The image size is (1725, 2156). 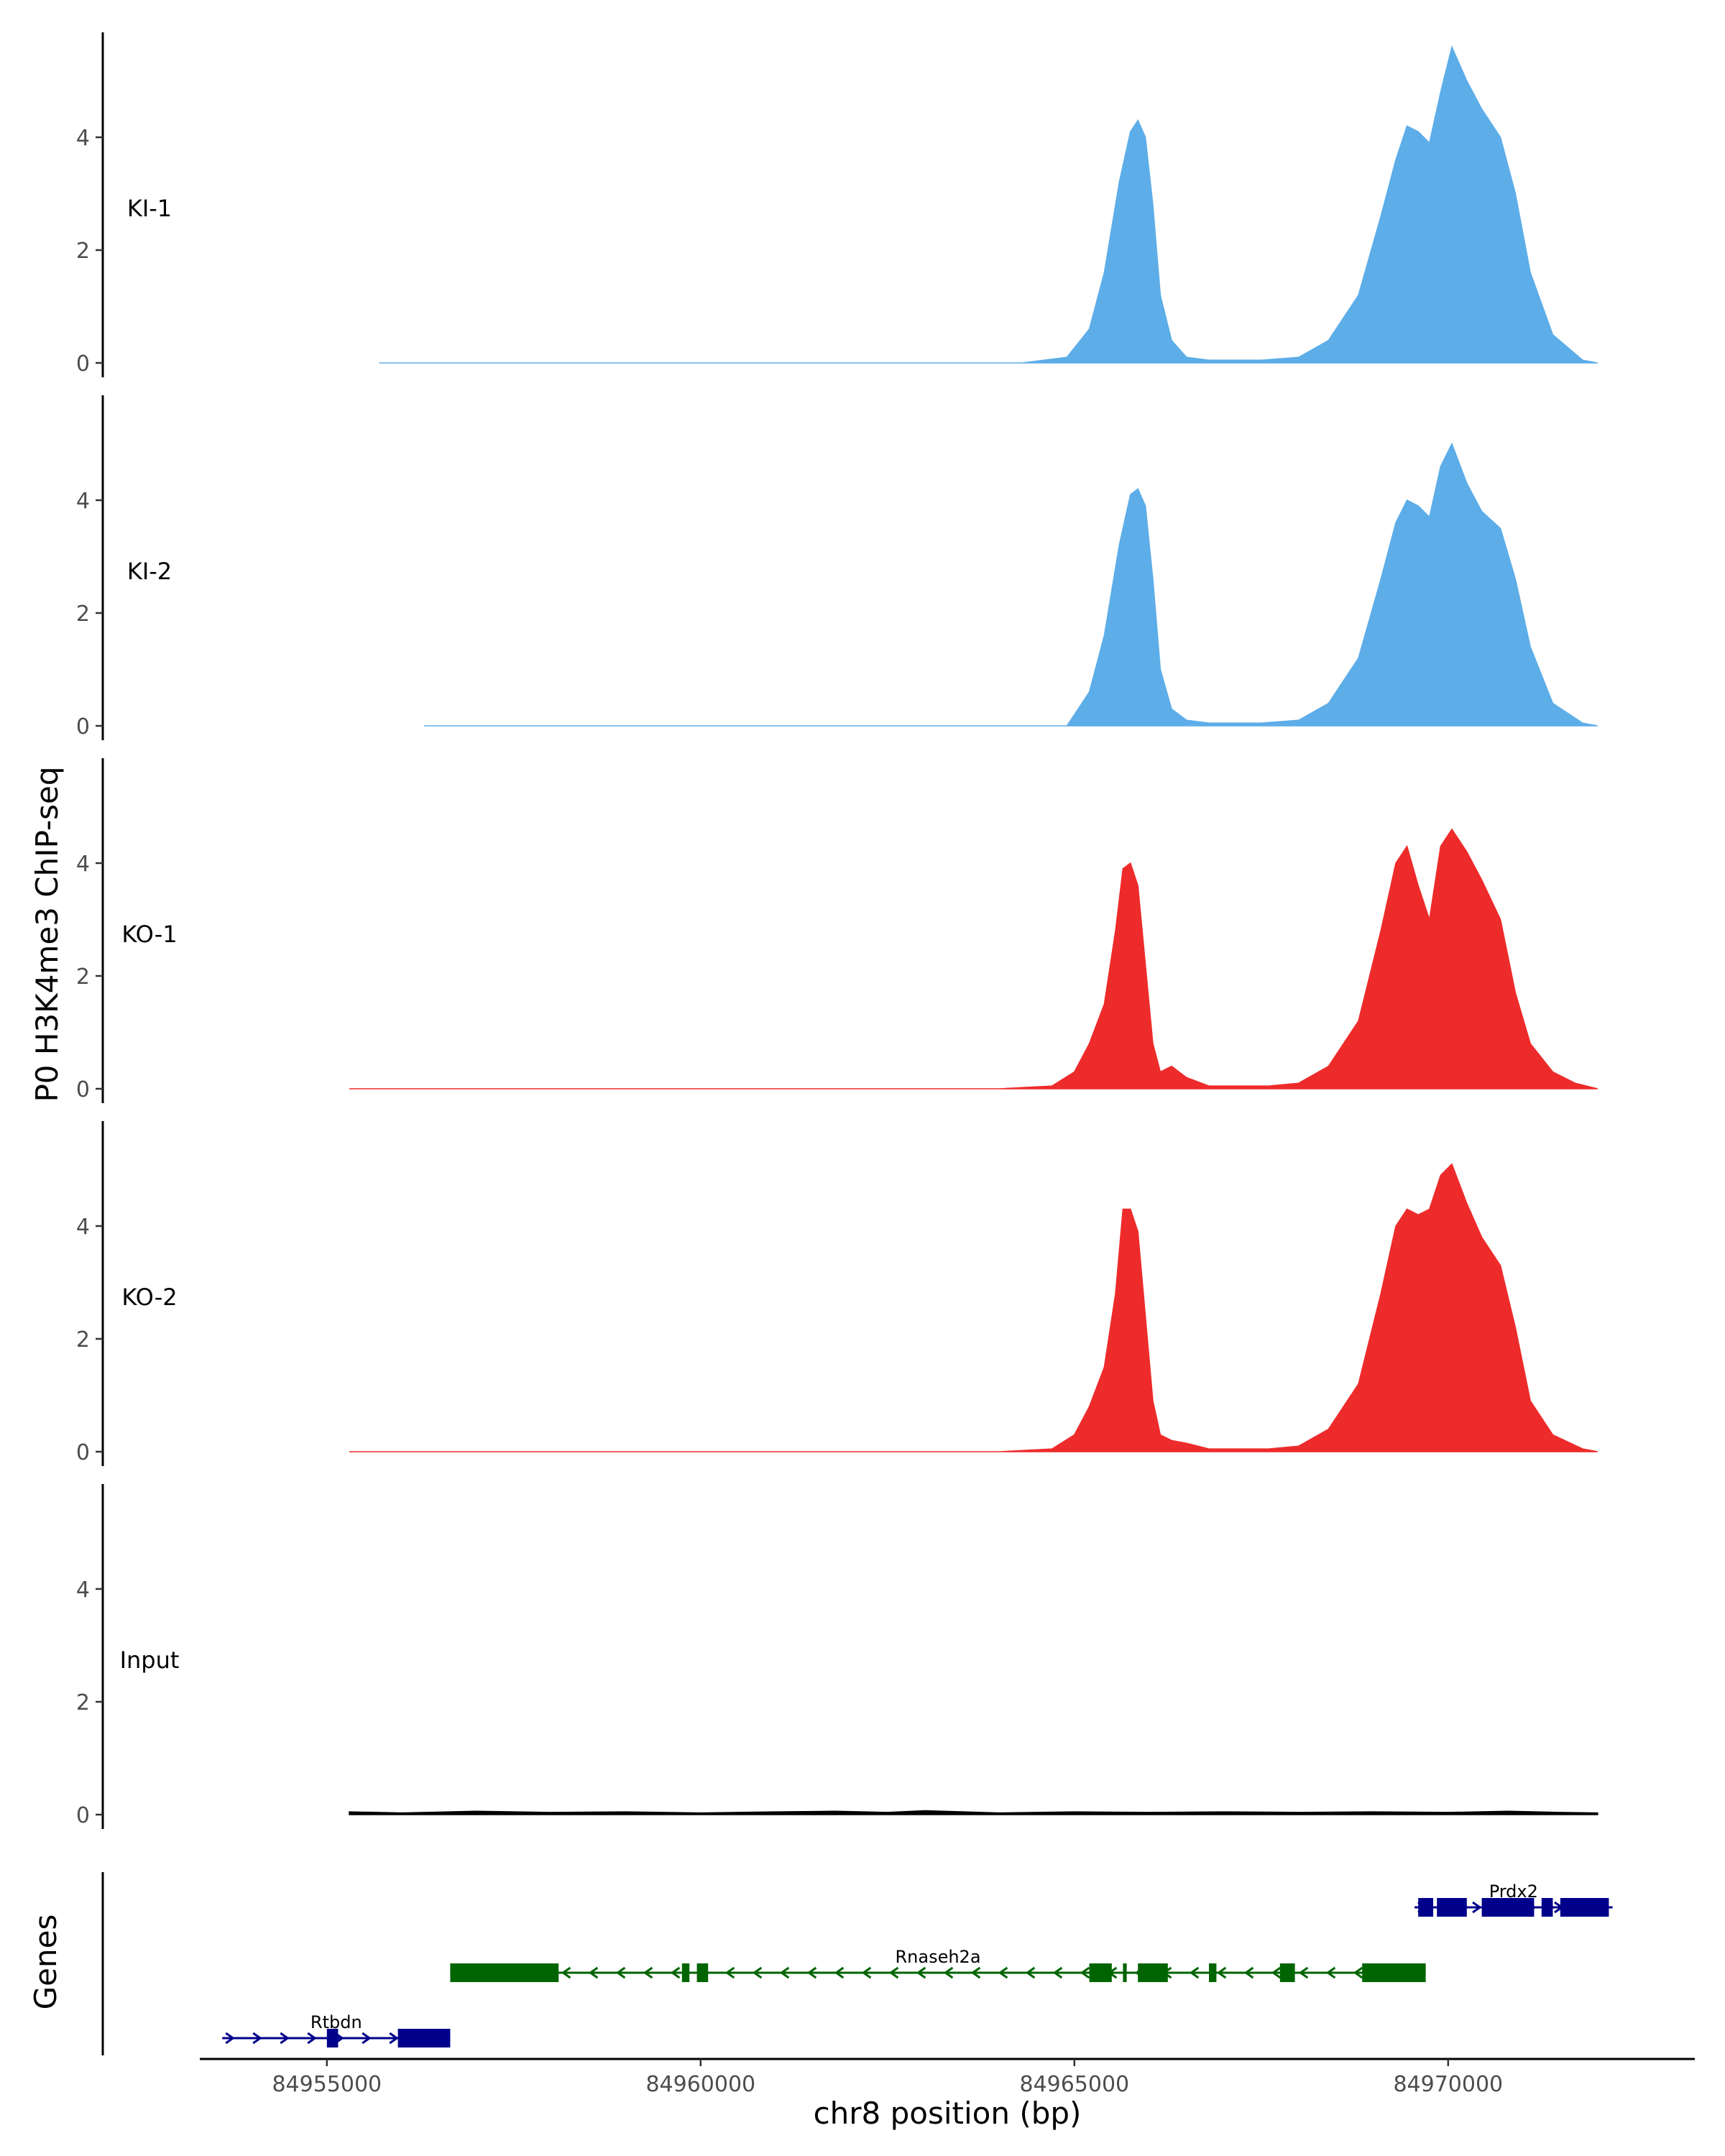 I want to click on genes-layer: Prdx2 Rnaseh2a Rtbdn, so click(x=857, y=1964).